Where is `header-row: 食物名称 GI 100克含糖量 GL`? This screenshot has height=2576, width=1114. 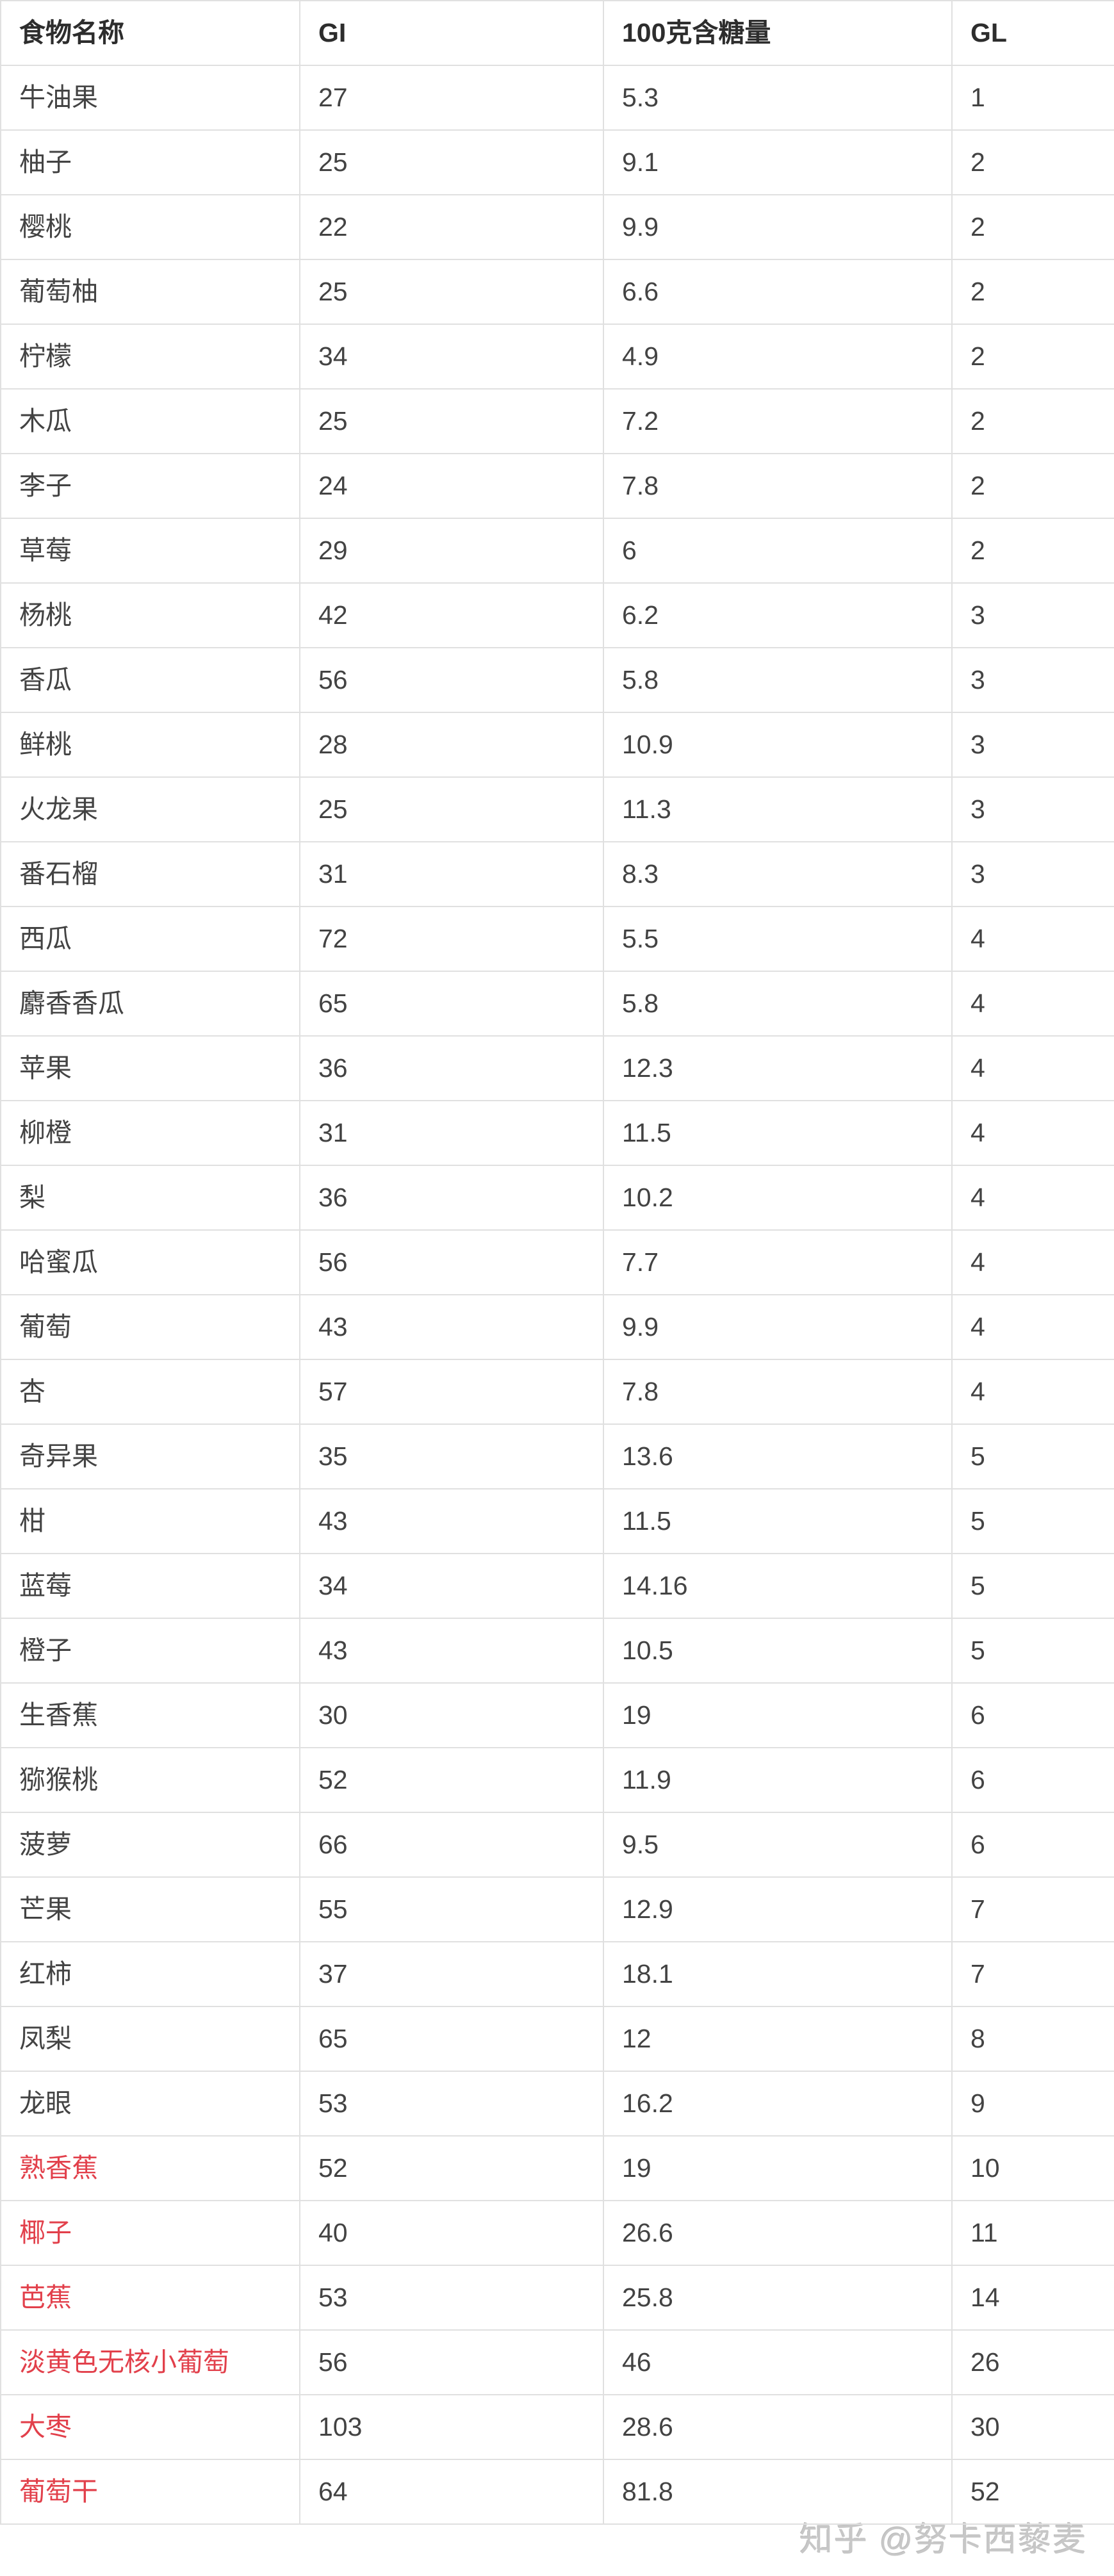
header-row: 食物名称 GI 100克含糖量 GL is located at coordinates (557, 33).